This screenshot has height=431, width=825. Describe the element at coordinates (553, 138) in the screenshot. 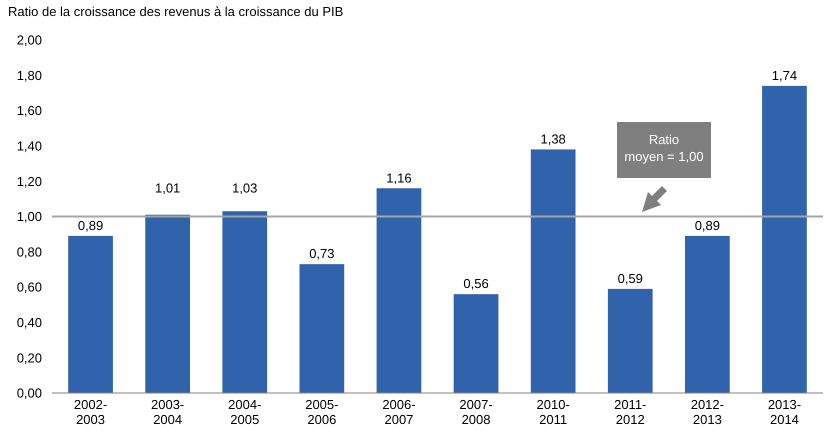

I see `data-label: 1,38` at that location.